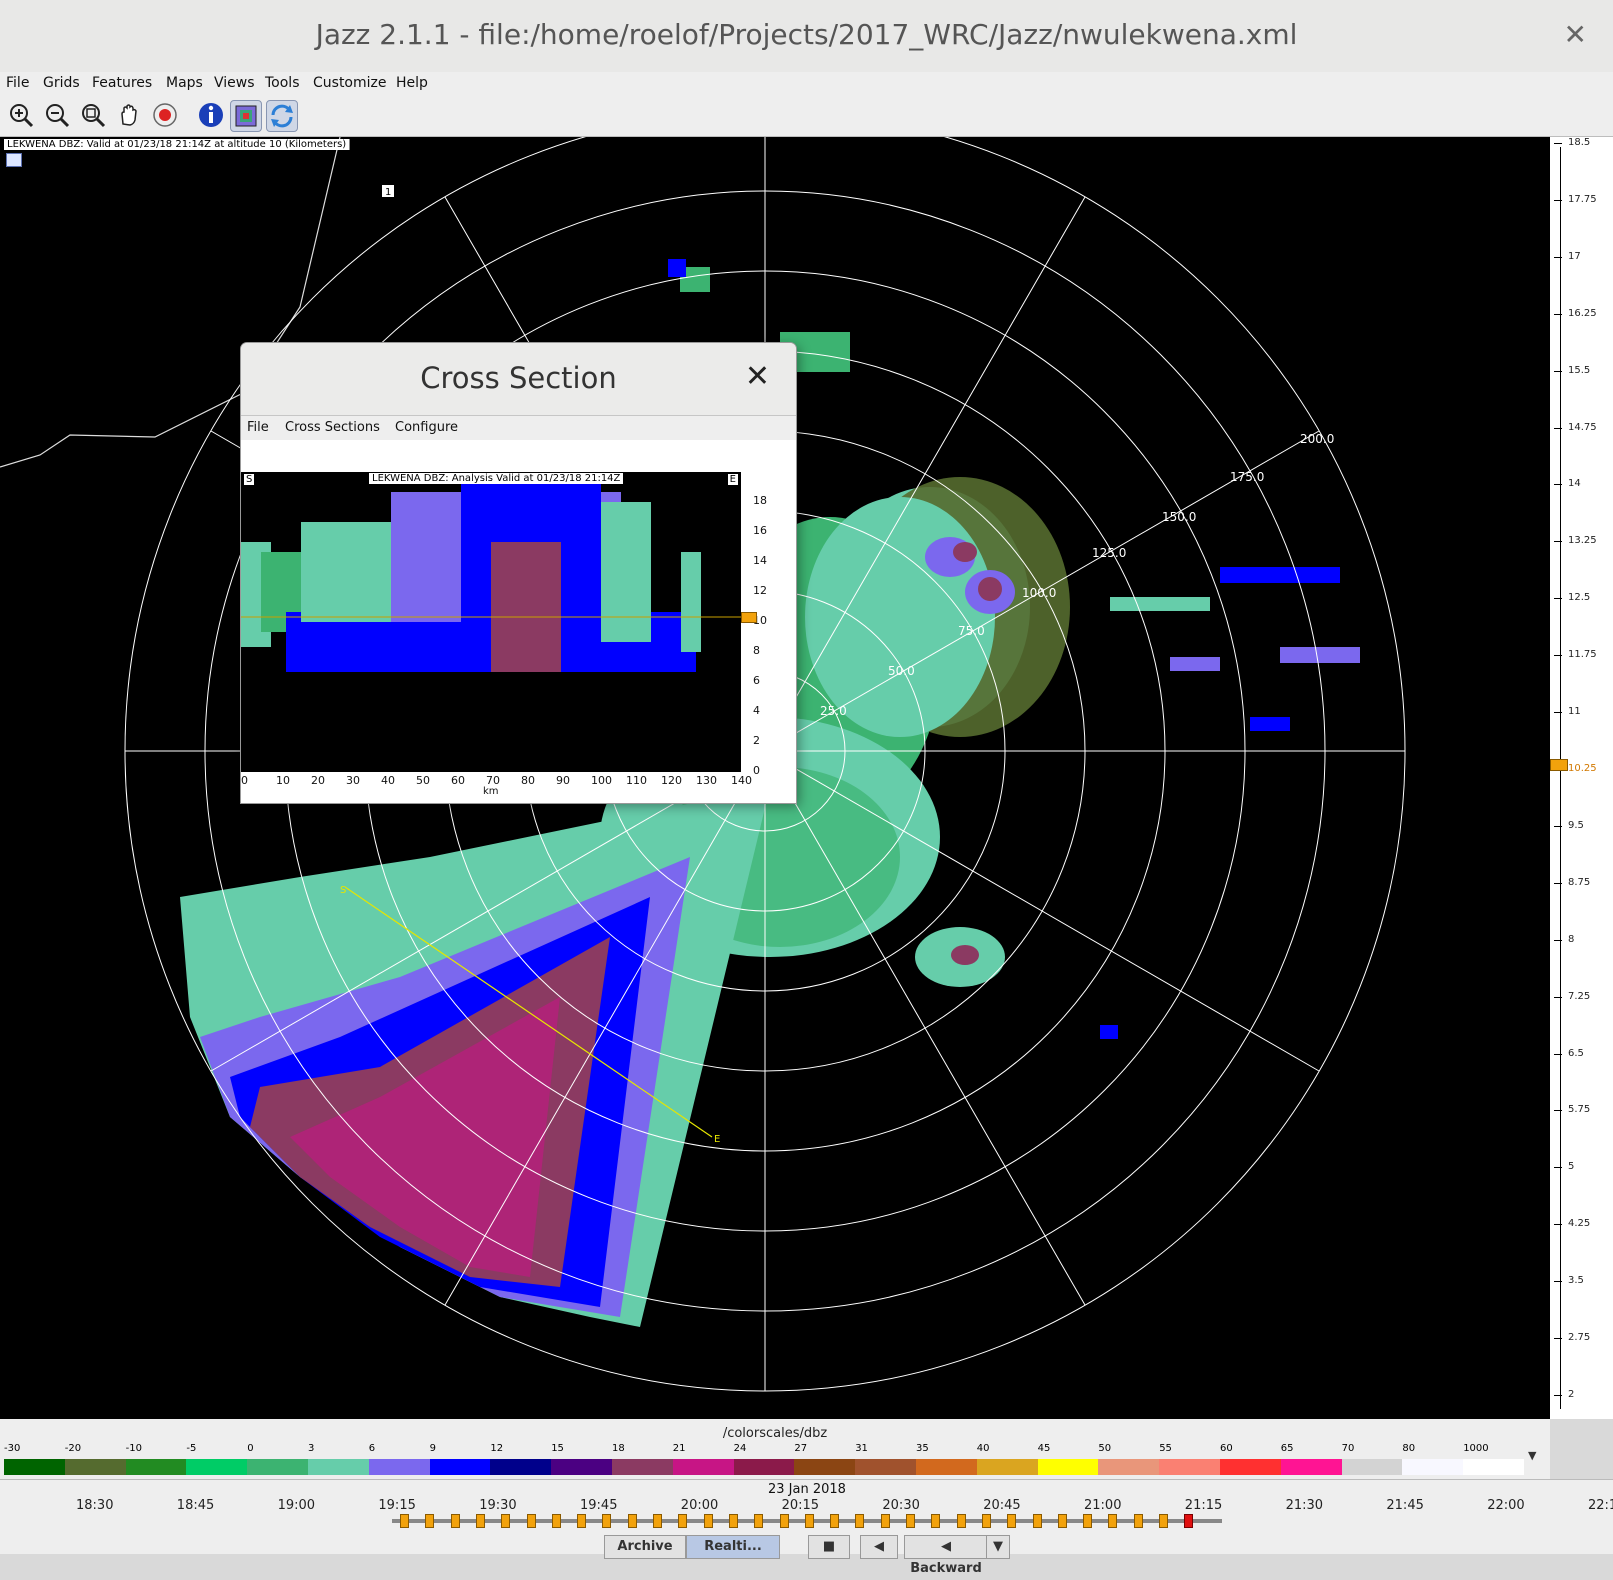  What do you see at coordinates (458, 780) in the screenshot?
I see `x-tick-label: 60` at bounding box center [458, 780].